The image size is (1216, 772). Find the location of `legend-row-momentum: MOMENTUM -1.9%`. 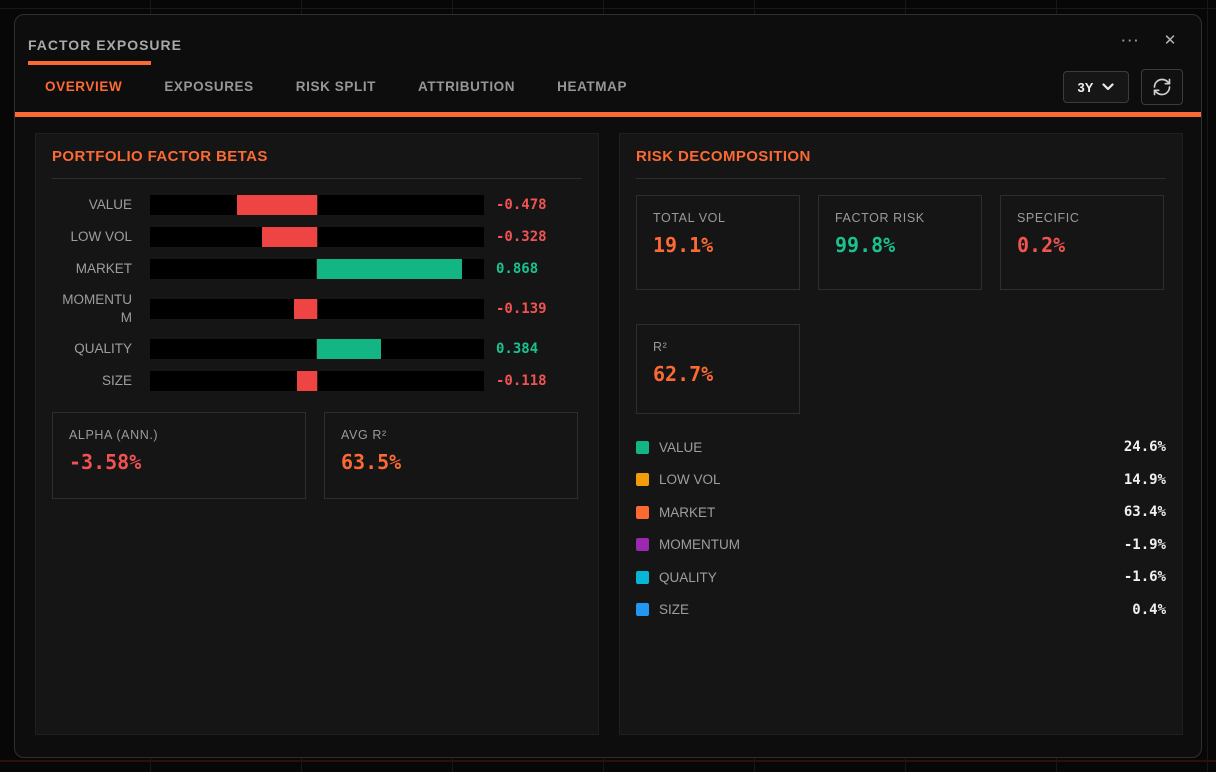

legend-row-momentum: MOMENTUM -1.9% is located at coordinates (901, 545).